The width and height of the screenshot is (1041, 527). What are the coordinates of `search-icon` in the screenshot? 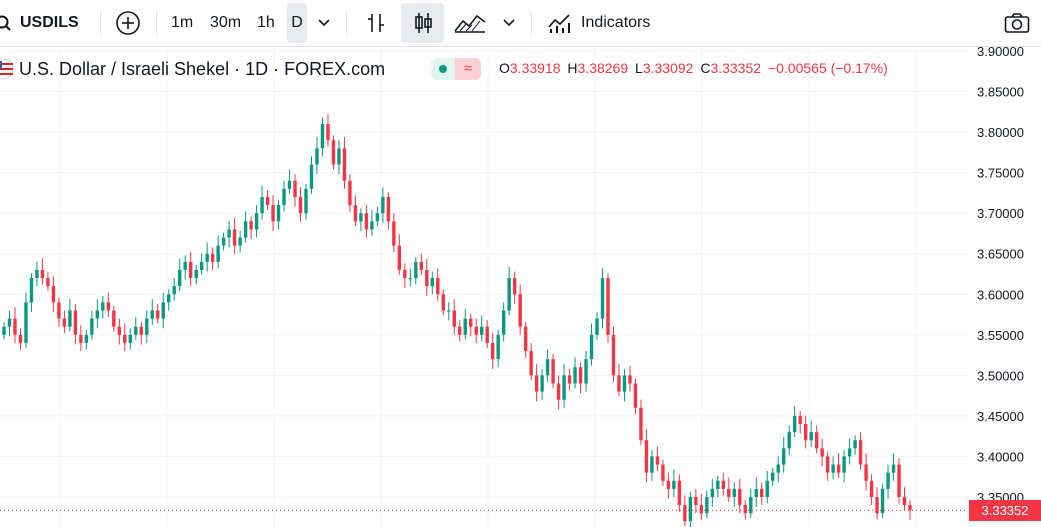 It's located at (5, 23).